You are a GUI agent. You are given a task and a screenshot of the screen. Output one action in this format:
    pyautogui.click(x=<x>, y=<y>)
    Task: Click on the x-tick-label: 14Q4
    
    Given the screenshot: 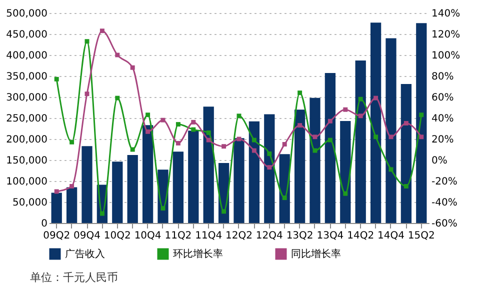 What is the action you would take?
    pyautogui.click(x=391, y=236)
    